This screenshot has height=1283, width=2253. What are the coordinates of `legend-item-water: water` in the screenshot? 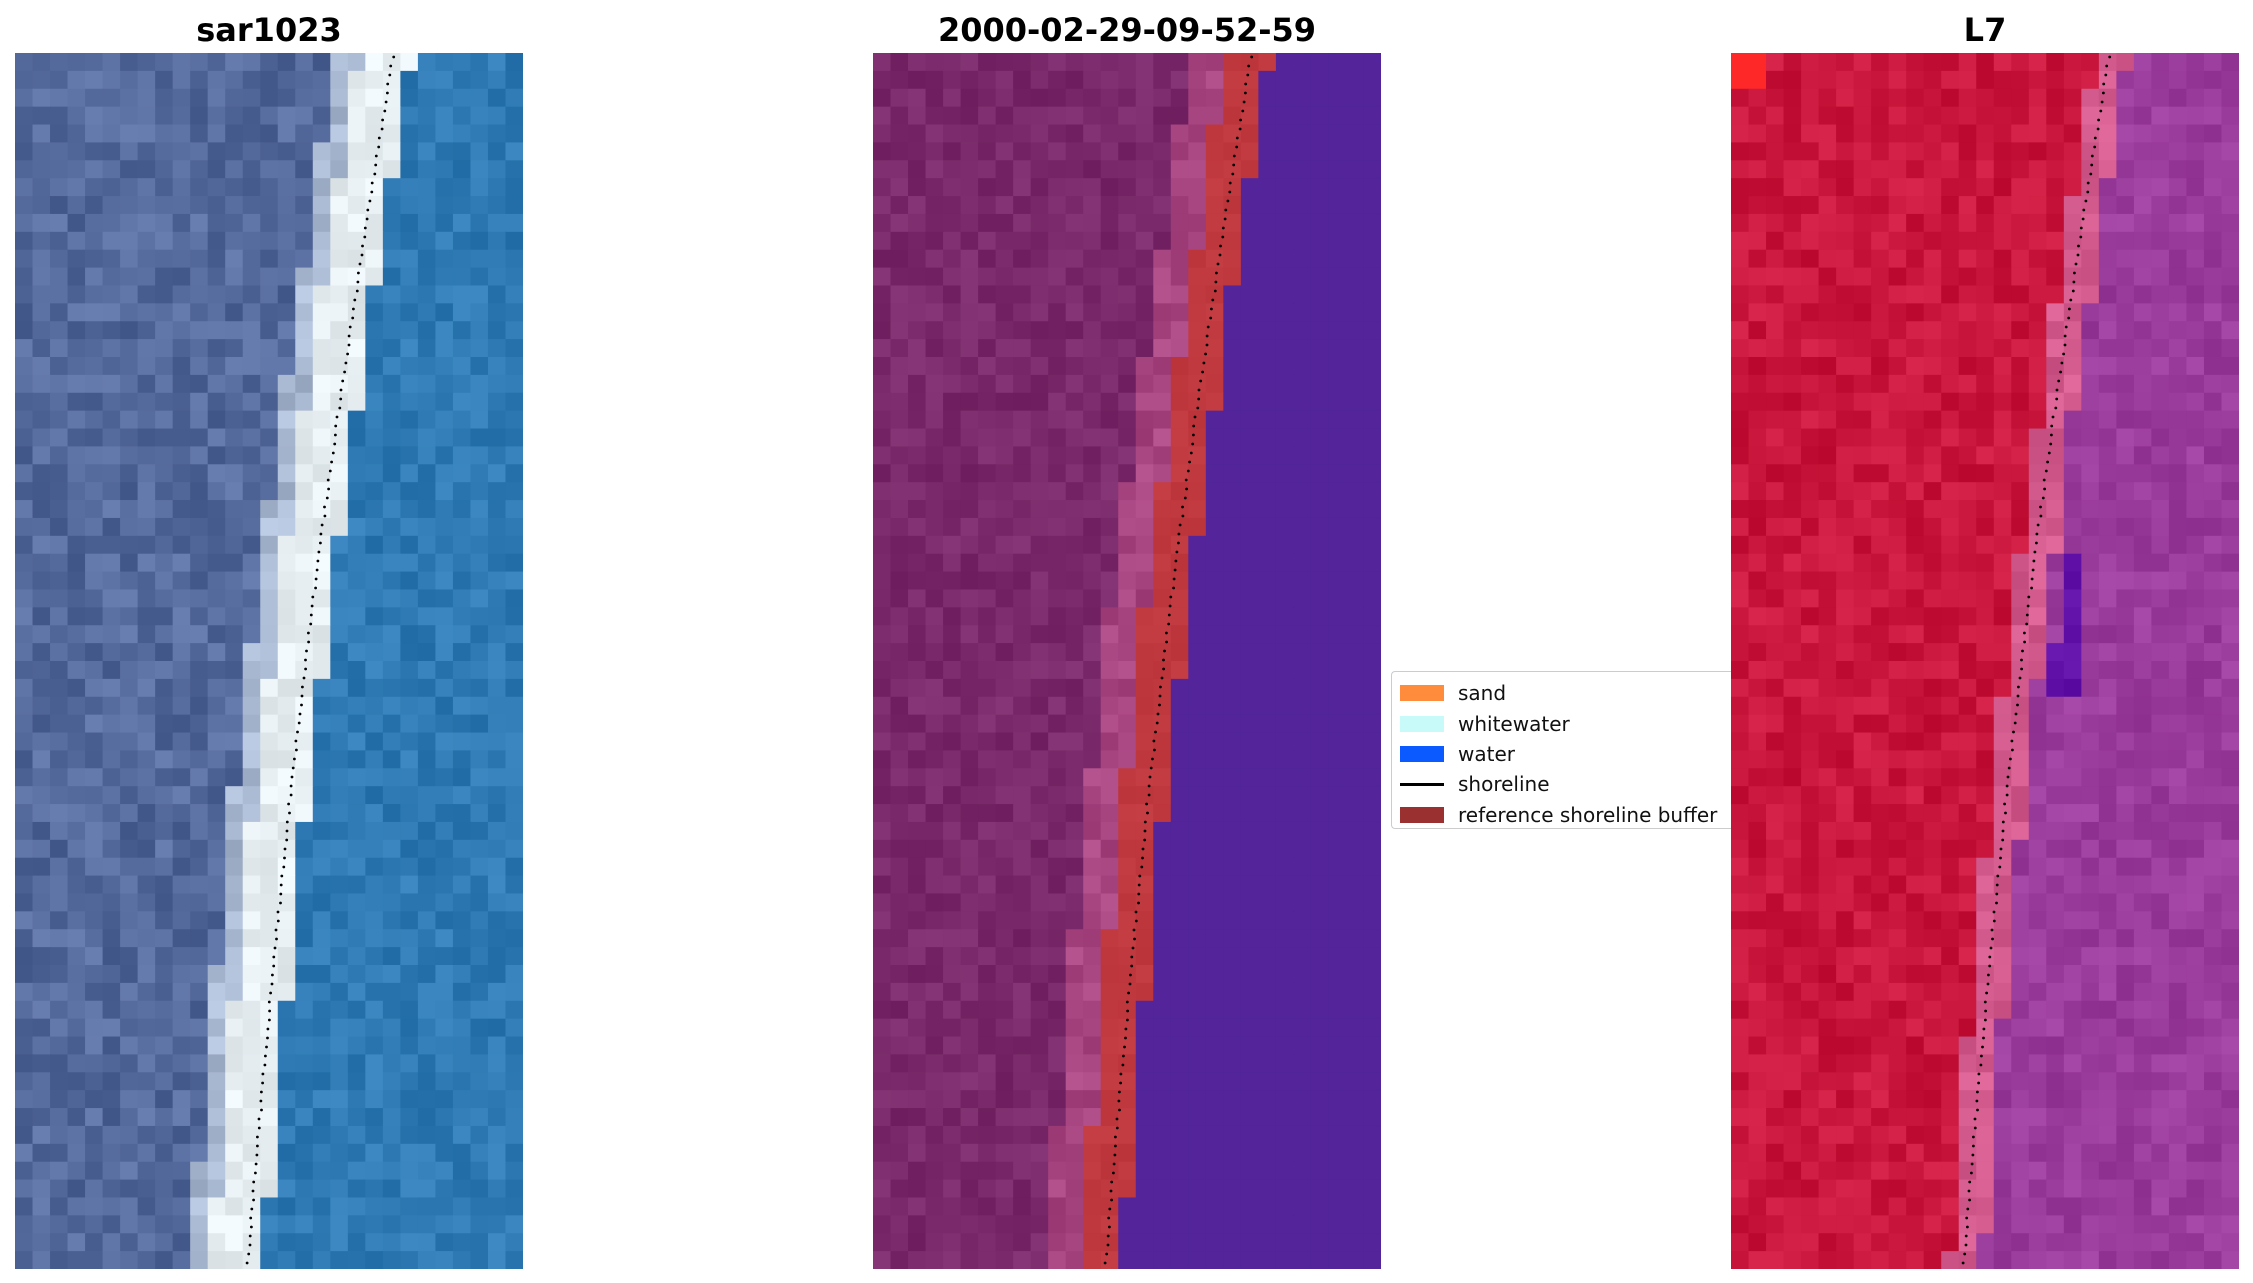 It's located at (1561, 754).